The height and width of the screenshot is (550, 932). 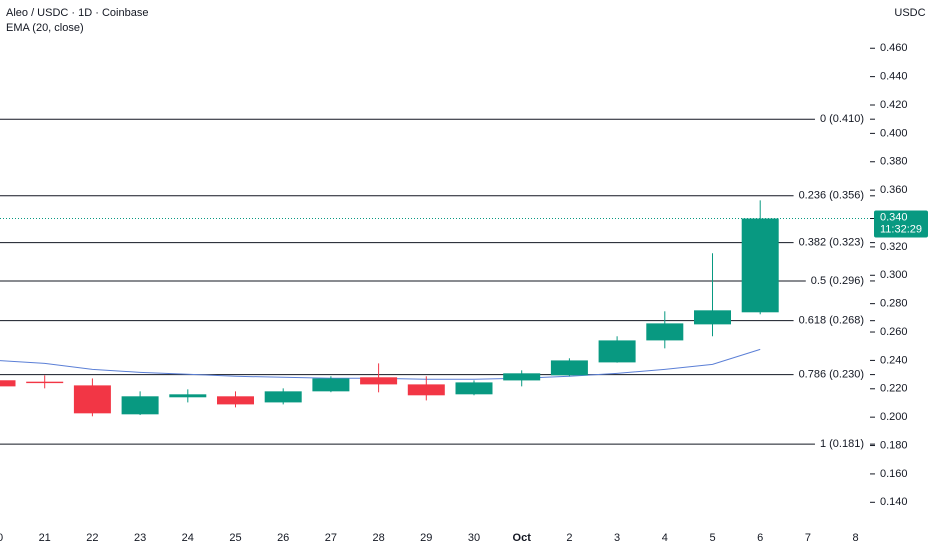 I want to click on x-tick-label: 26, so click(x=283, y=538).